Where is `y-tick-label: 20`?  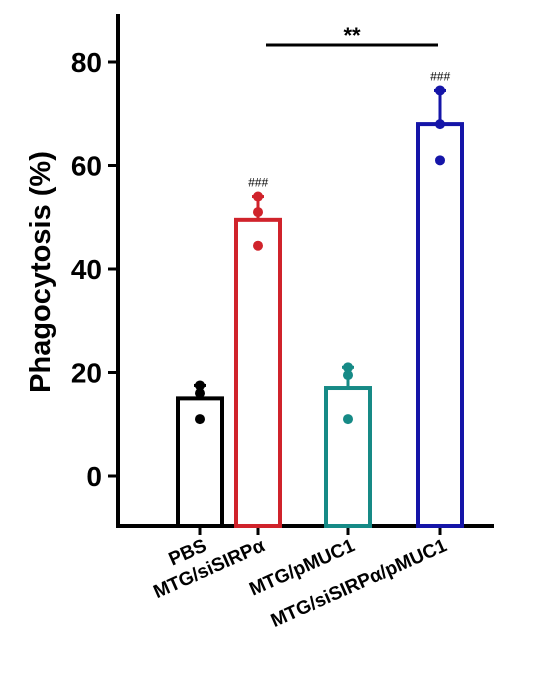
y-tick-label: 20 is located at coordinates (86, 373).